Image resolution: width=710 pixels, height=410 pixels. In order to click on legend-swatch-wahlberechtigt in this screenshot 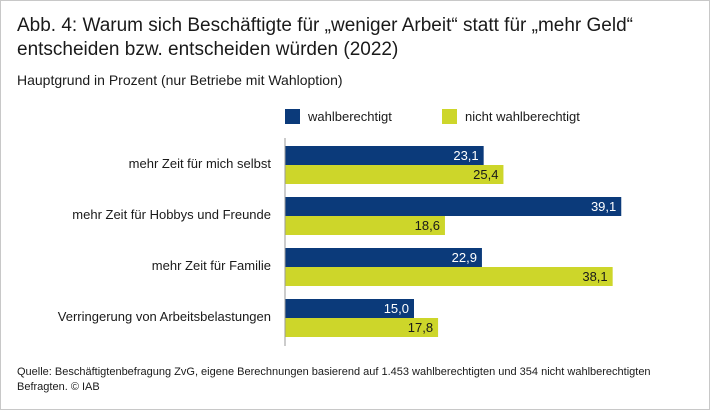, I will do `click(292, 116)`.